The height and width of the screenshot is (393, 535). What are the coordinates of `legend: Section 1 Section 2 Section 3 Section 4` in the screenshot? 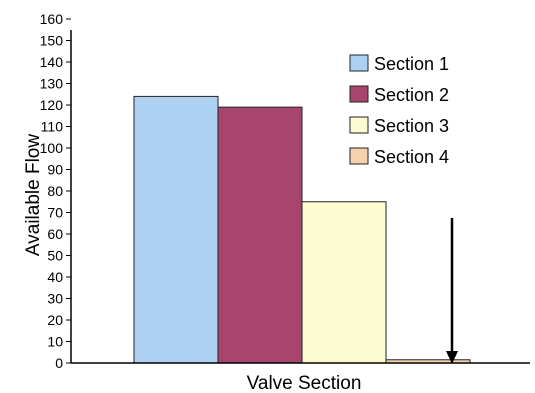 It's located at (399, 110).